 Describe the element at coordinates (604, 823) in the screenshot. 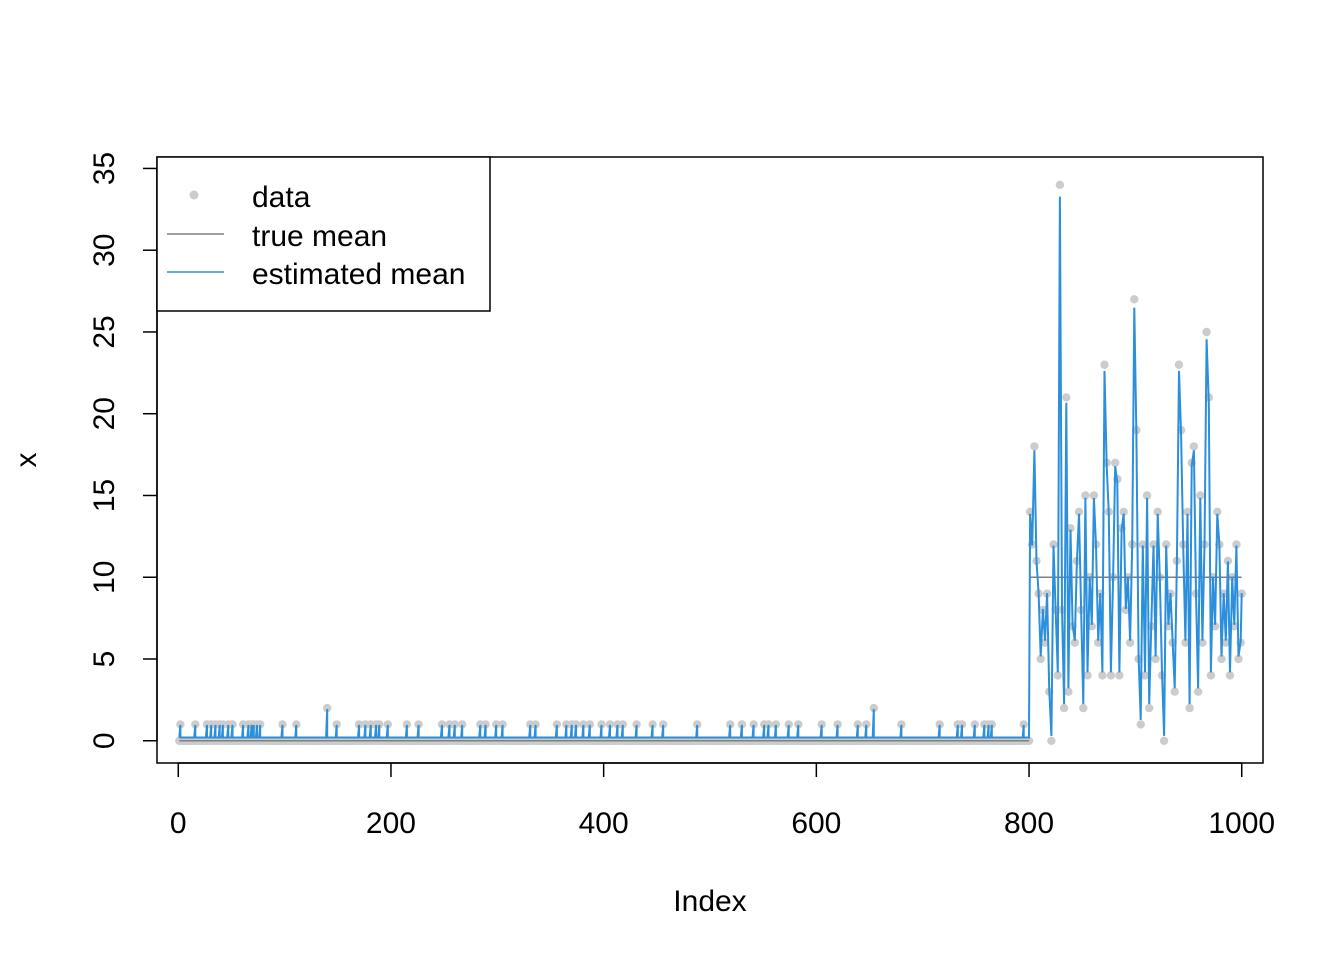

I see `x-tick-label: 400` at that location.